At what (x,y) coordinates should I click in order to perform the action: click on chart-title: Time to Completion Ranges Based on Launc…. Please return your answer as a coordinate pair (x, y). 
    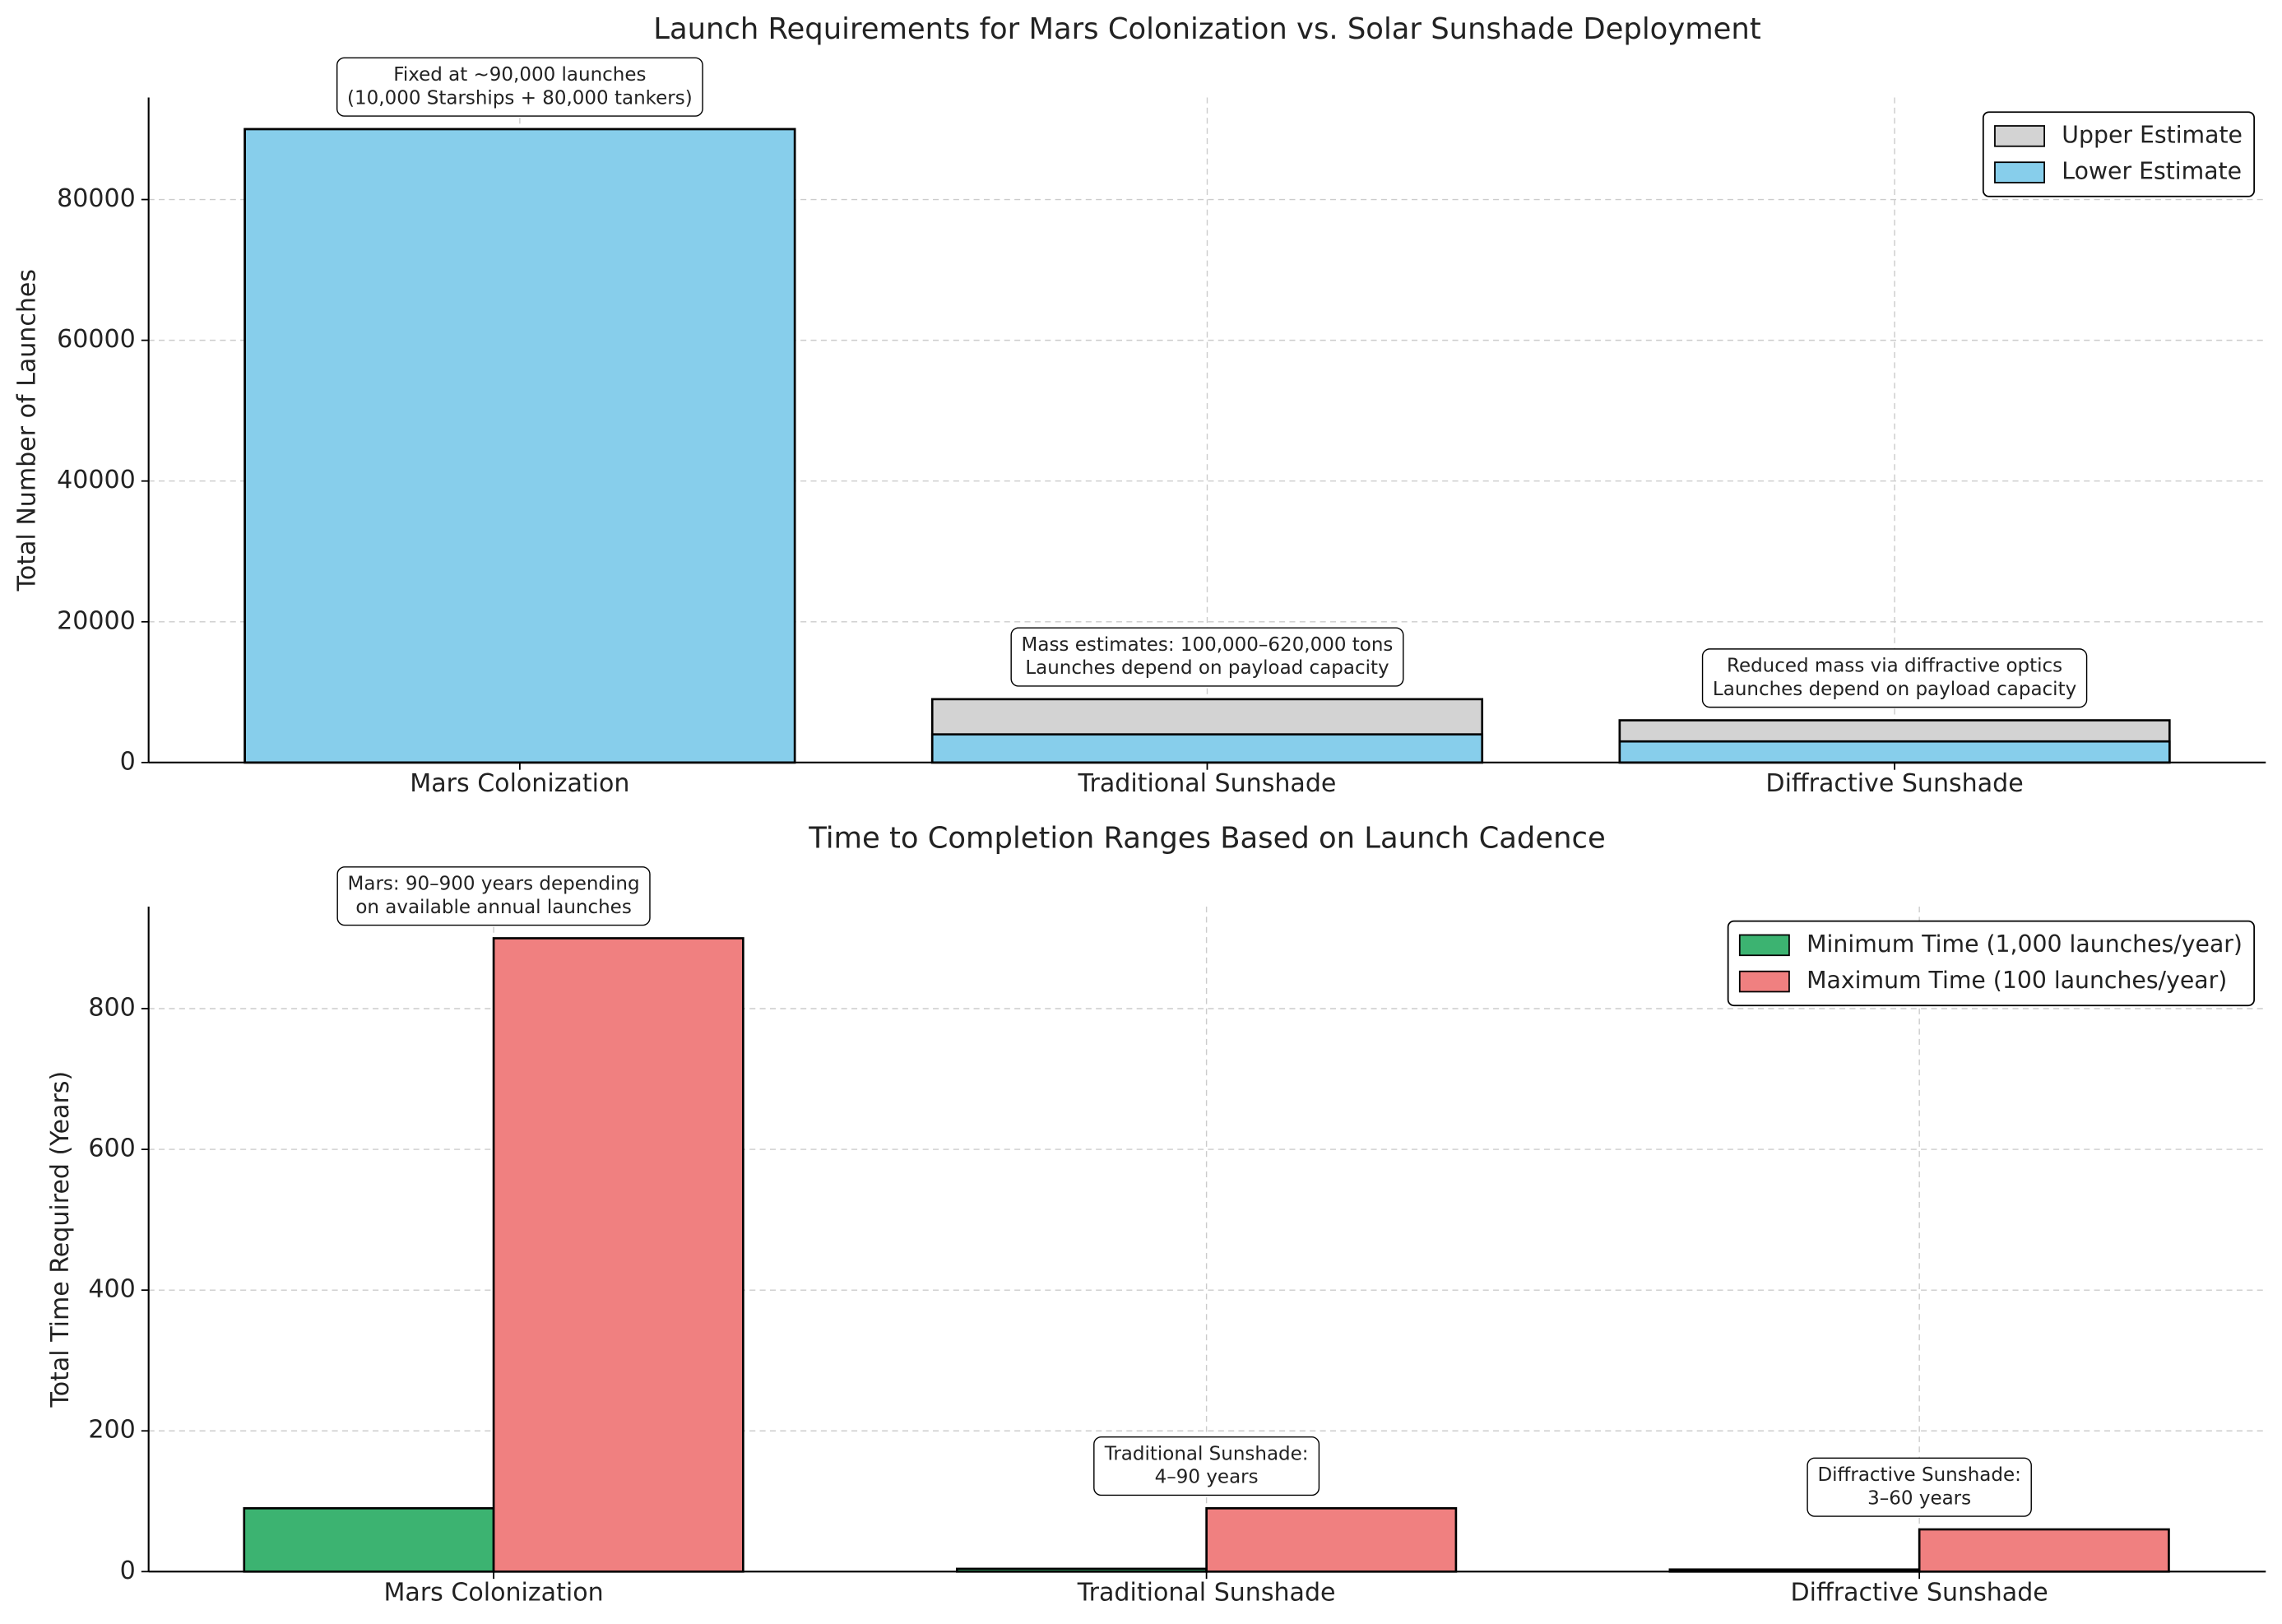
    Looking at the image, I should click on (1207, 839).